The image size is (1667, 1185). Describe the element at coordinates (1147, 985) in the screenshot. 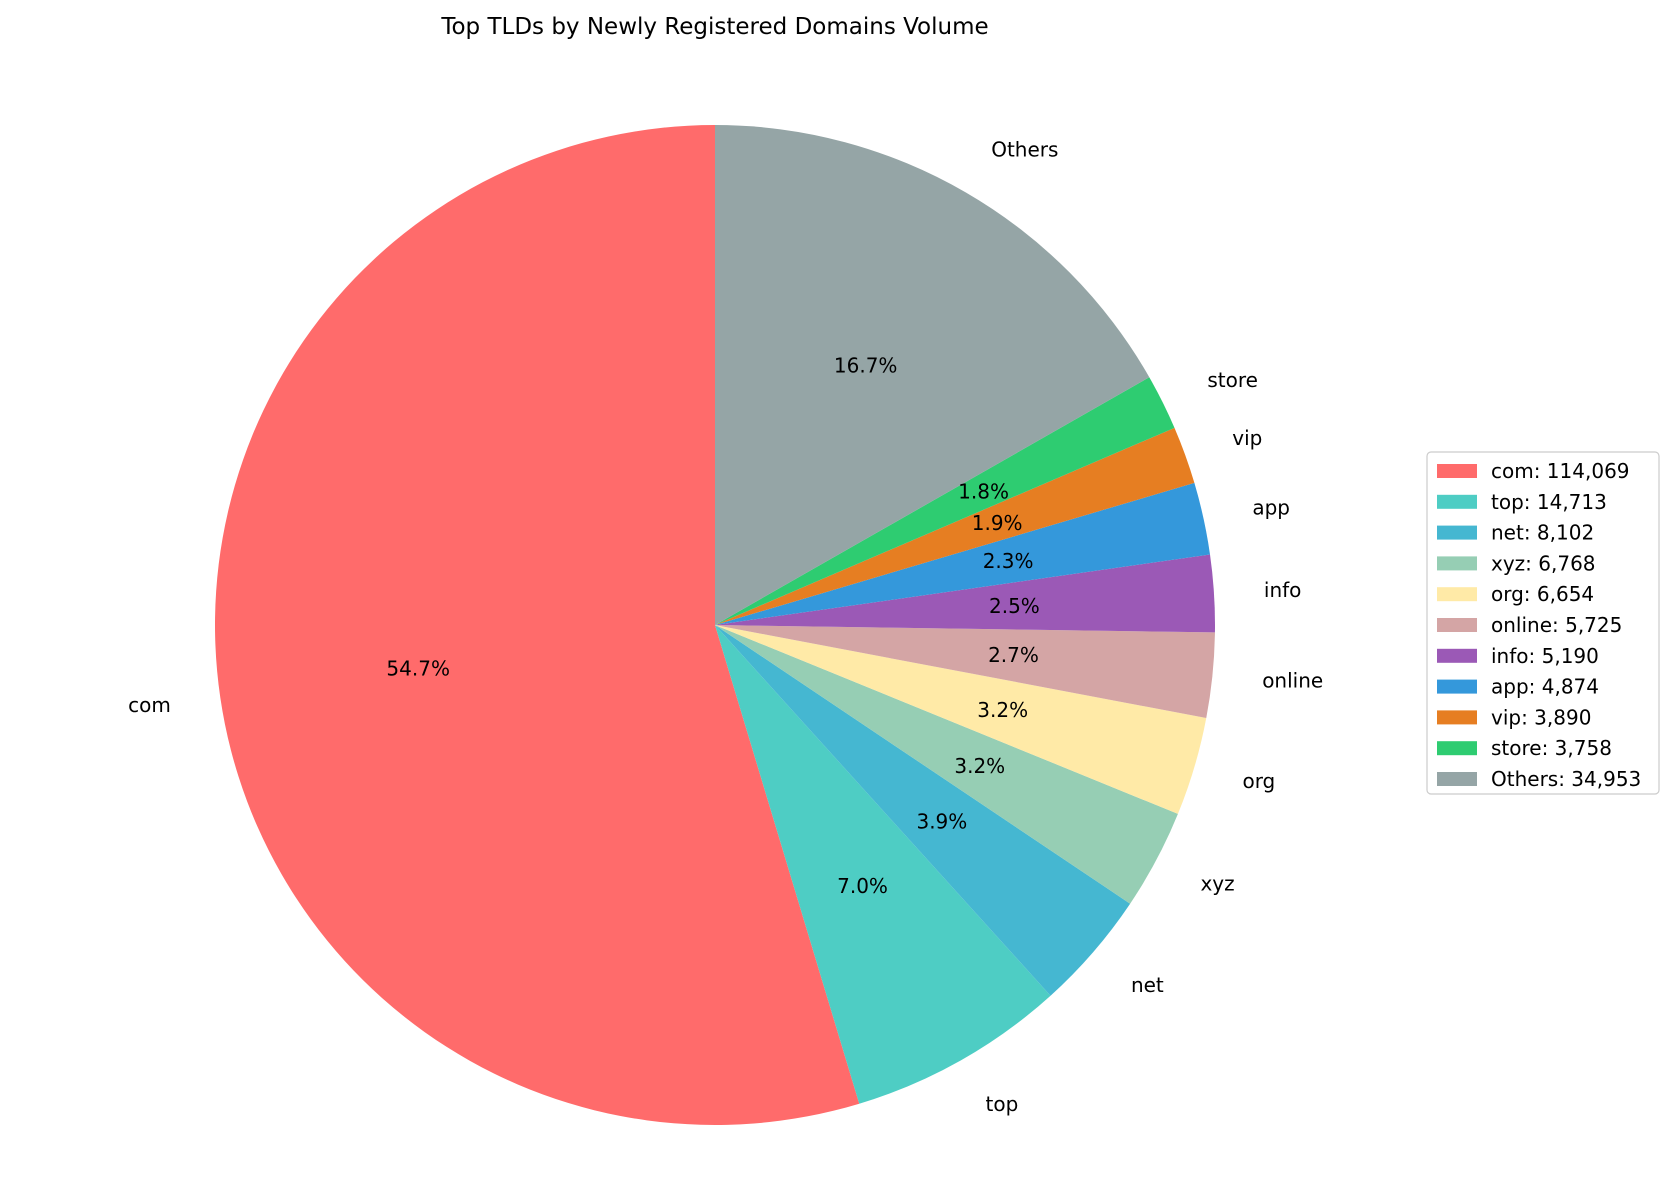

I see `slice-label-net: net` at that location.